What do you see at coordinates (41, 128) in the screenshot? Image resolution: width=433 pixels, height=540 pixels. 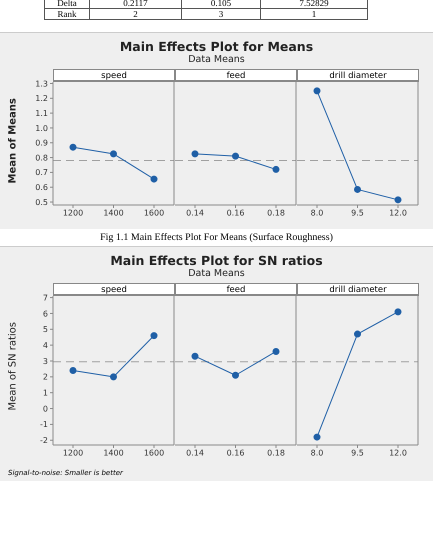 I see `y-tick-label: 1.0` at bounding box center [41, 128].